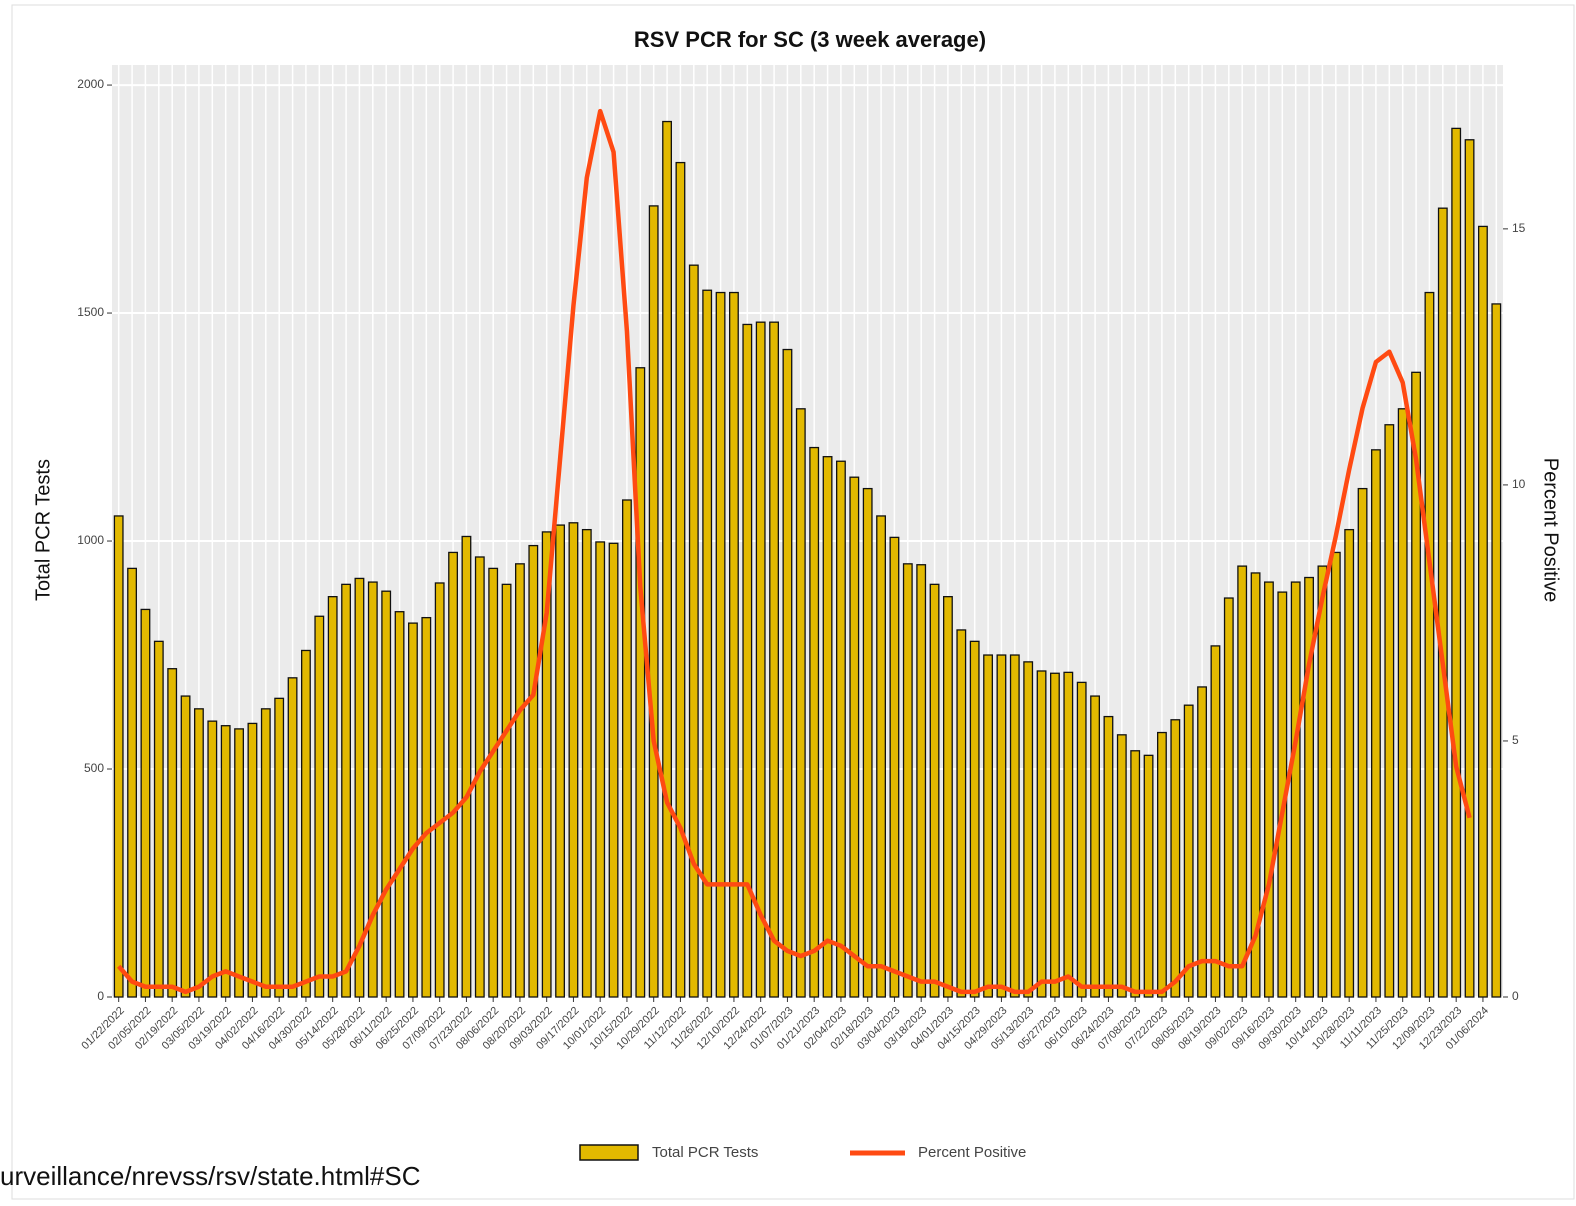 The width and height of the screenshot is (1576, 1206). Describe the element at coordinates (210, 1176) in the screenshot. I see `url-annotation: urveillance/nrevss/rsv/state.html#SC` at that location.